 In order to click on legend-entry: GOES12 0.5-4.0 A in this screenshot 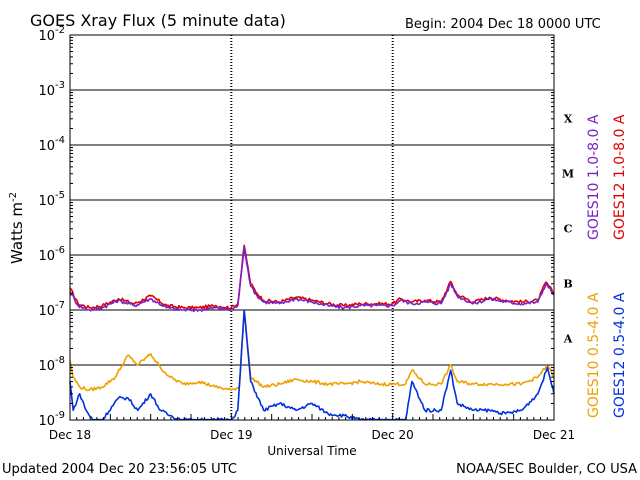, I will do `click(620, 355)`.